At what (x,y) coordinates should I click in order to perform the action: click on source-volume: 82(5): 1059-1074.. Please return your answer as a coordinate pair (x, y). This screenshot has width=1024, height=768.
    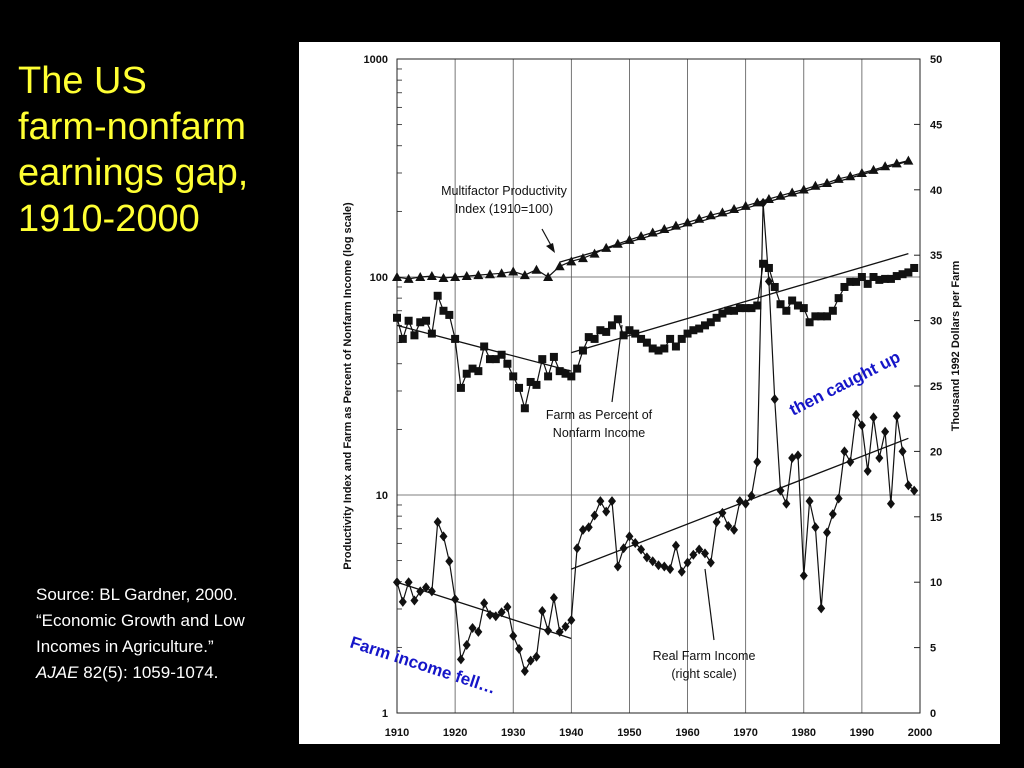
    Looking at the image, I should click on (148, 672).